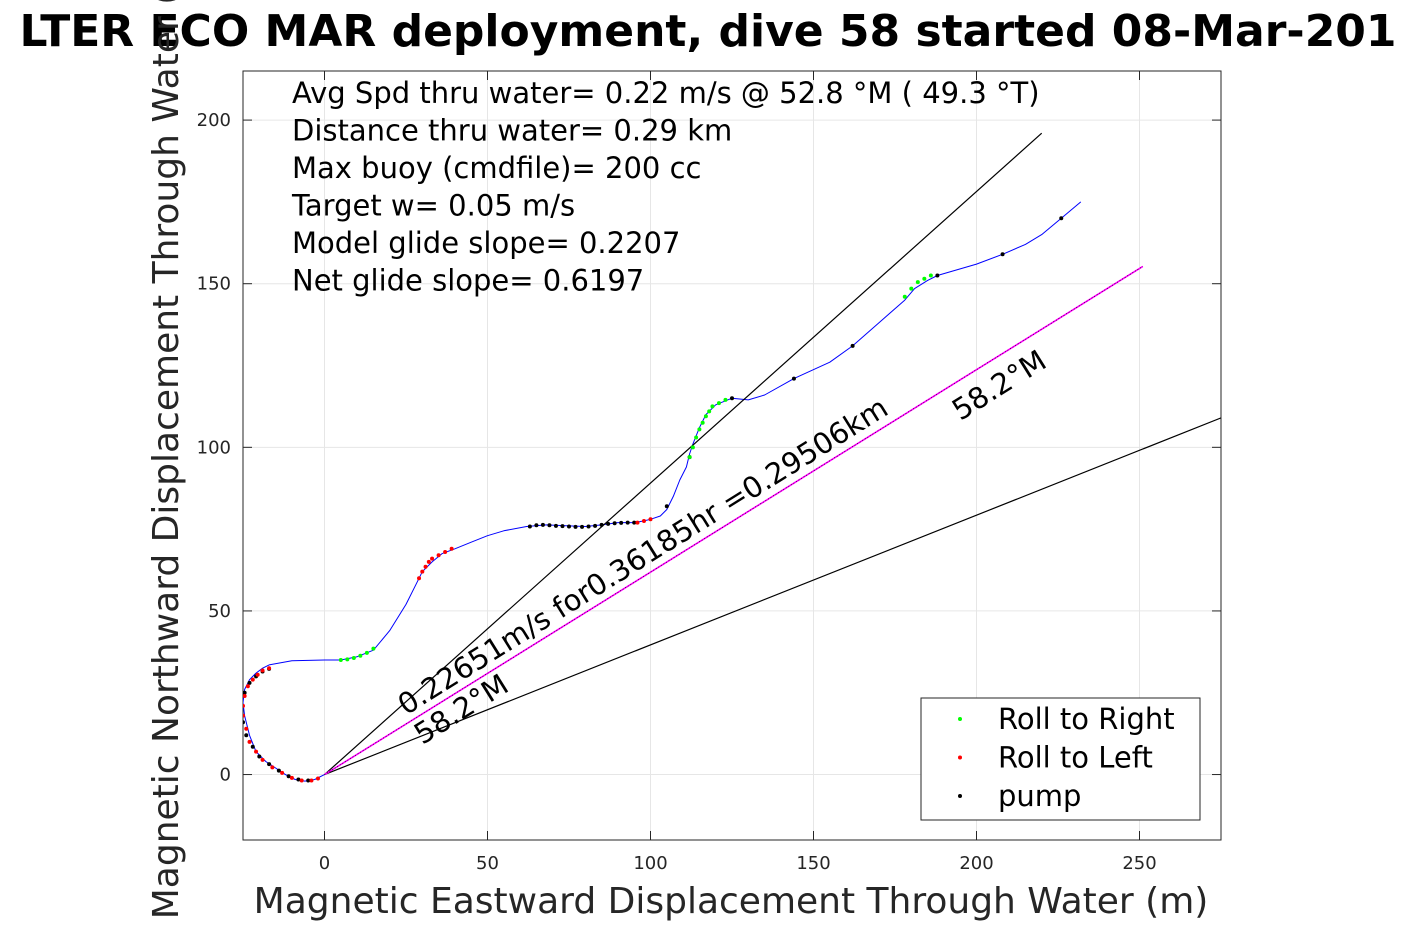 The height and width of the screenshot is (950, 1417). Describe the element at coordinates (1086, 719) in the screenshot. I see `legend-label: Roll to Right` at that location.